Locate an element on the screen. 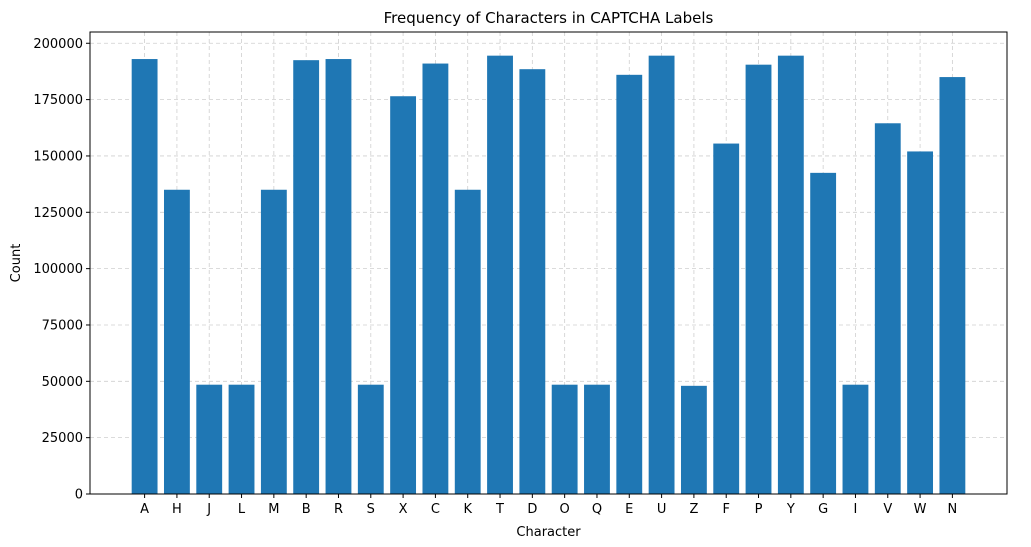  x-tick-label: E is located at coordinates (629, 509).